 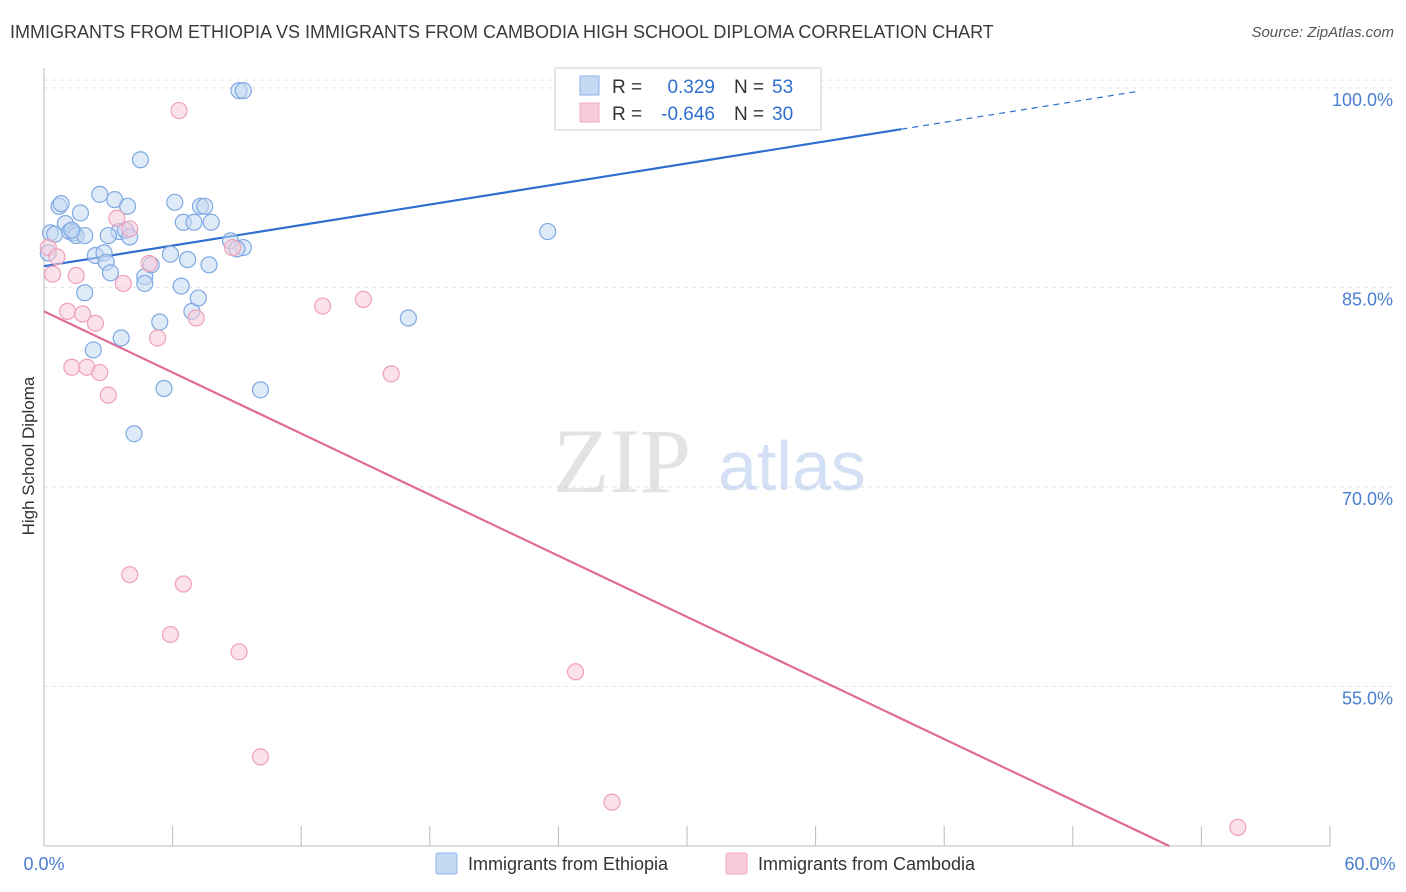 What do you see at coordinates (446, 863) in the screenshot?
I see `legend-swatch-ethiopia` at bounding box center [446, 863].